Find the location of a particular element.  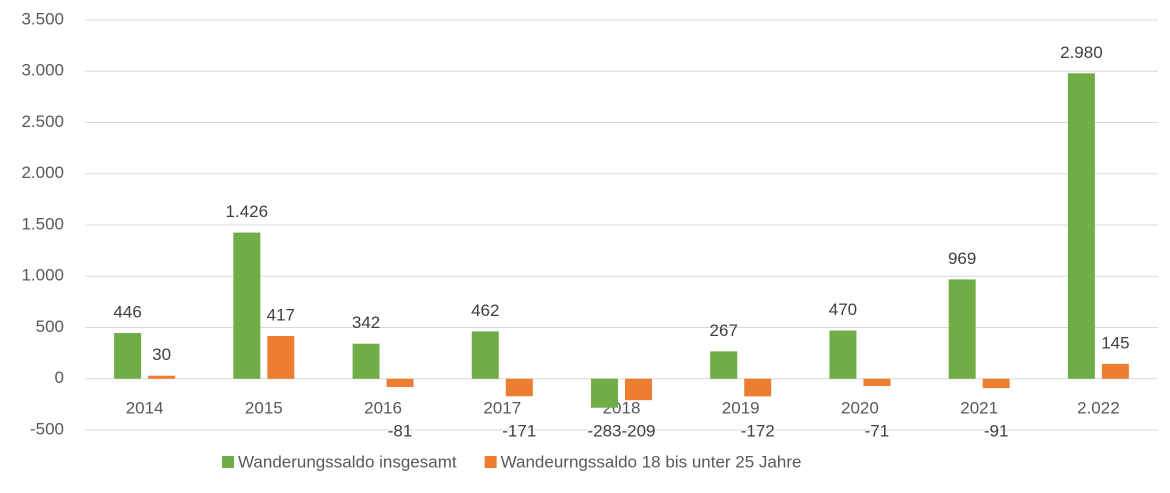

legend-label: Wanderungssaldo insgesamt is located at coordinates (347, 461).